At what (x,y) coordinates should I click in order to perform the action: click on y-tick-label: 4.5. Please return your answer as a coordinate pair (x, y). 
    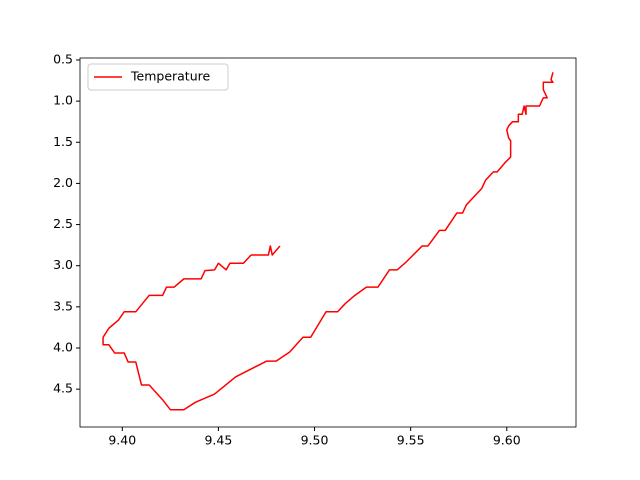
    Looking at the image, I should click on (63, 388).